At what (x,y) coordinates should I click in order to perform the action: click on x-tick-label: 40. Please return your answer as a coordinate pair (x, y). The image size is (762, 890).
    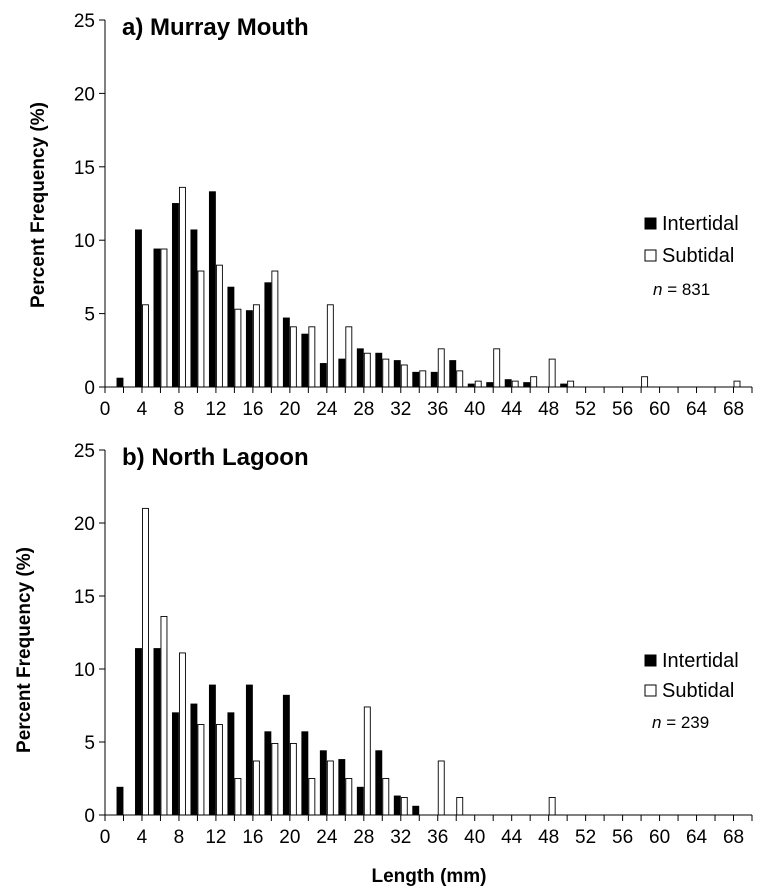
    Looking at the image, I should click on (474, 409).